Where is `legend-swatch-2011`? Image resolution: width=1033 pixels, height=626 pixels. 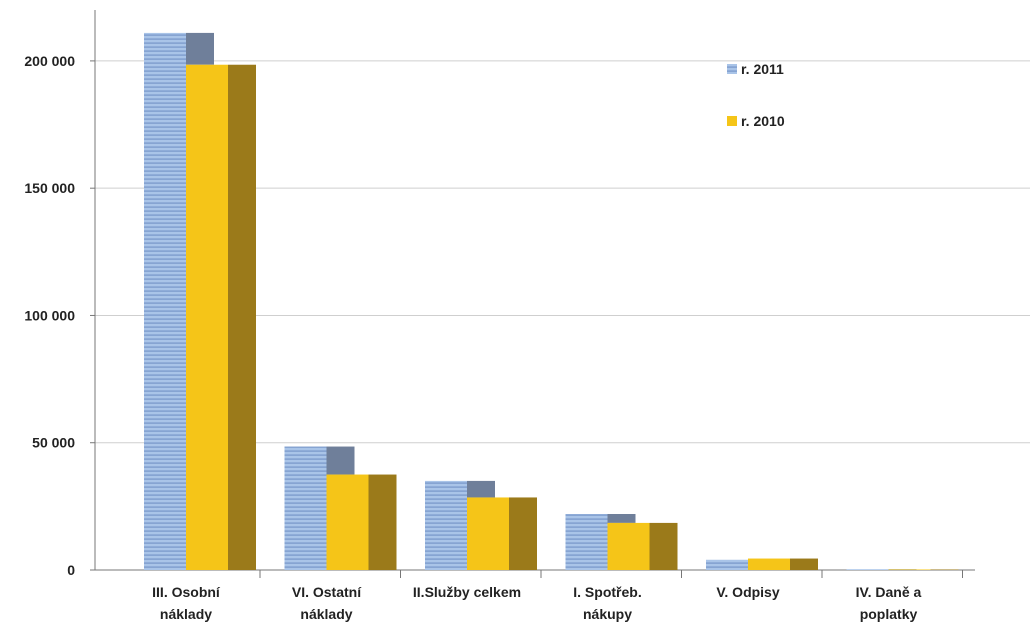 legend-swatch-2011 is located at coordinates (732, 69).